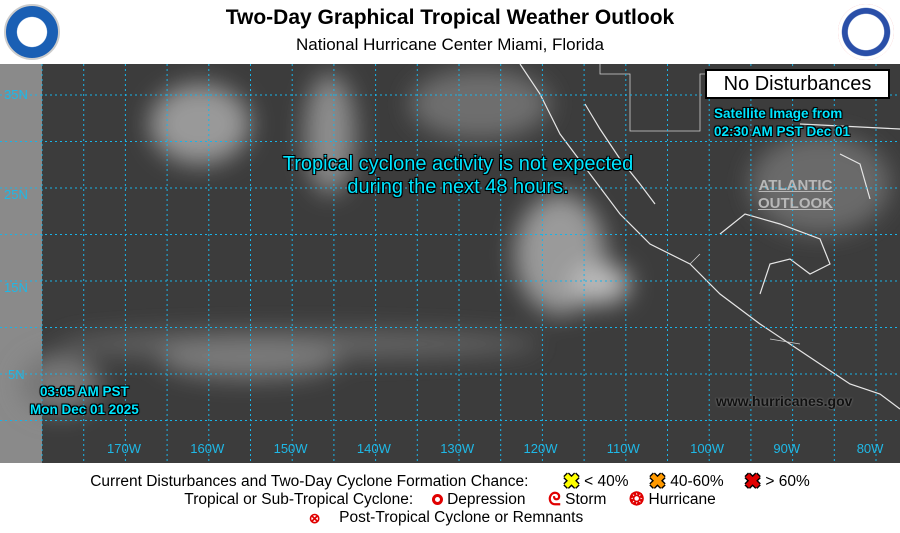 This screenshot has width=900, height=533. What do you see at coordinates (571, 482) in the screenshot?
I see `low-chance-x-icon: ✖` at bounding box center [571, 482].